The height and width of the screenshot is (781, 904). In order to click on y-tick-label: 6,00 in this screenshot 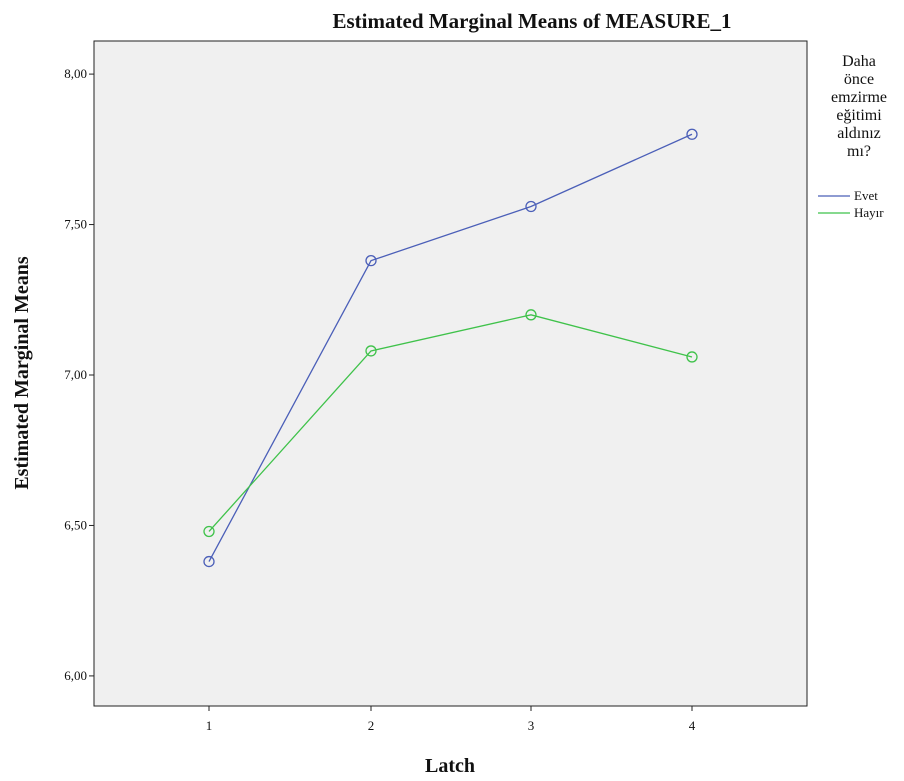, I will do `click(75, 675)`.